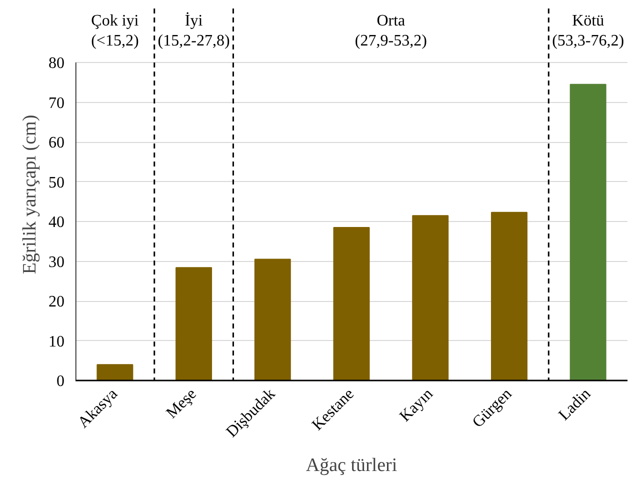 This screenshot has height=478, width=639. Describe the element at coordinates (56, 262) in the screenshot. I see `y-tick-label: 30` at that location.